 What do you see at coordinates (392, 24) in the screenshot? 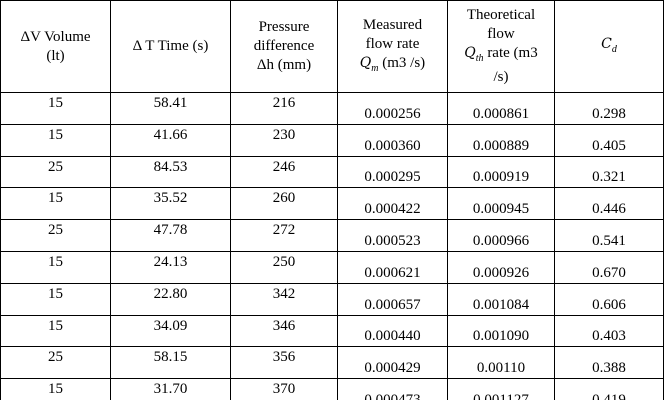
I see `header-text: Measured` at bounding box center [392, 24].